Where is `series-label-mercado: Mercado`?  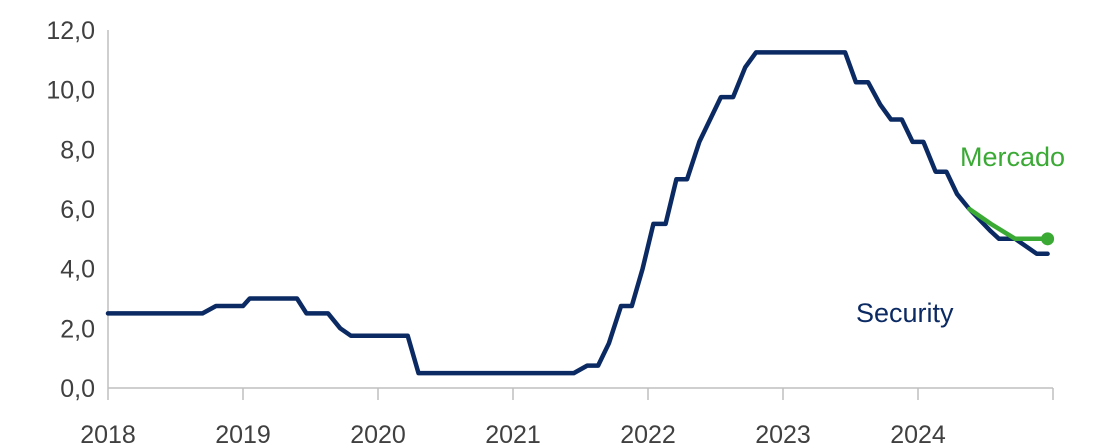 series-label-mercado: Mercado is located at coordinates (1012, 157).